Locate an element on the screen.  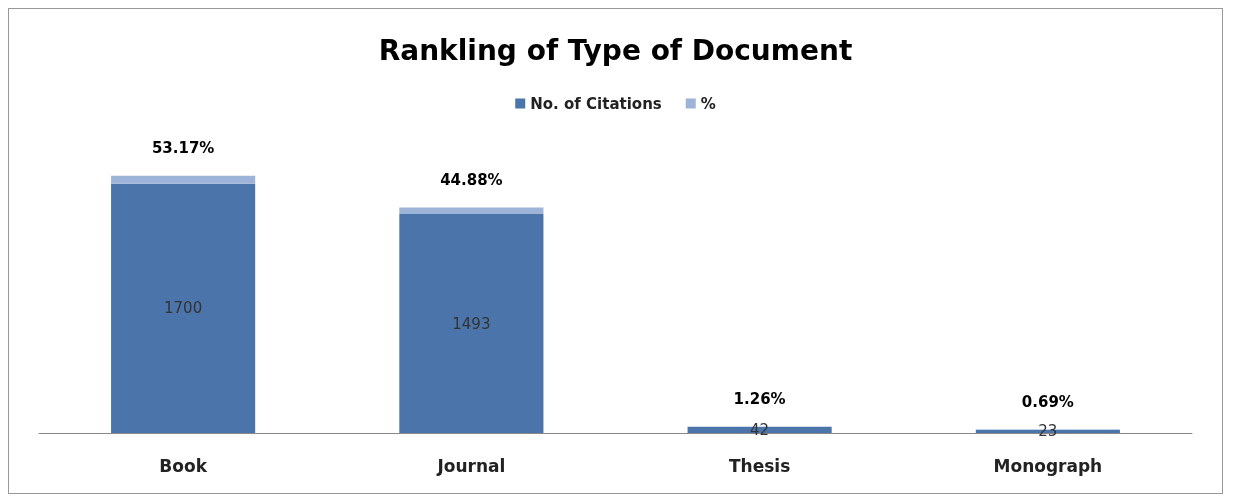
data-label: 1700 is located at coordinates (183, 308).